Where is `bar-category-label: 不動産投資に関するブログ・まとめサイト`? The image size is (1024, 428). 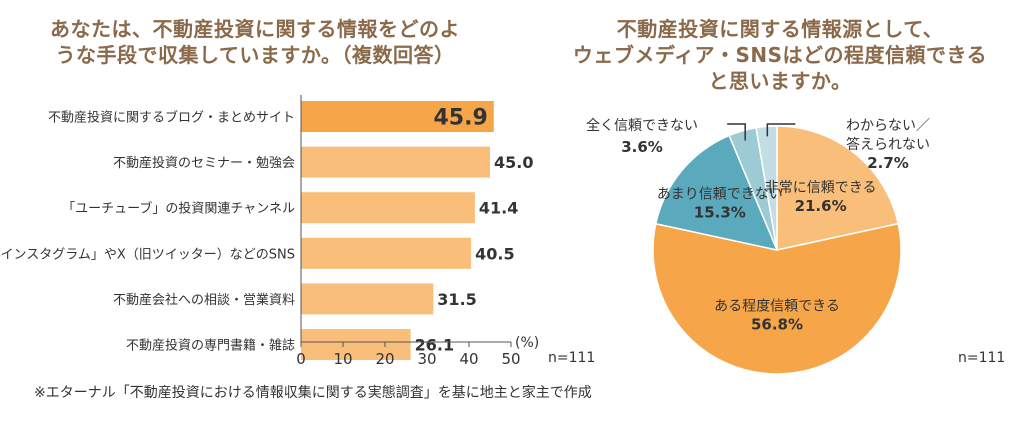 bar-category-label: 不動産投資に関するブログ・まとめサイト is located at coordinates (171, 118).